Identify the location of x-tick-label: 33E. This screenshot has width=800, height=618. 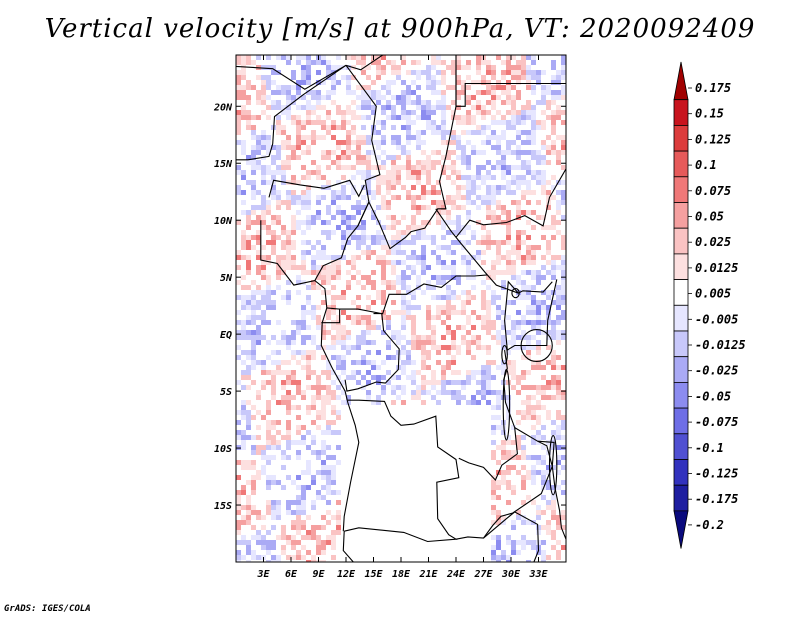
(538, 574).